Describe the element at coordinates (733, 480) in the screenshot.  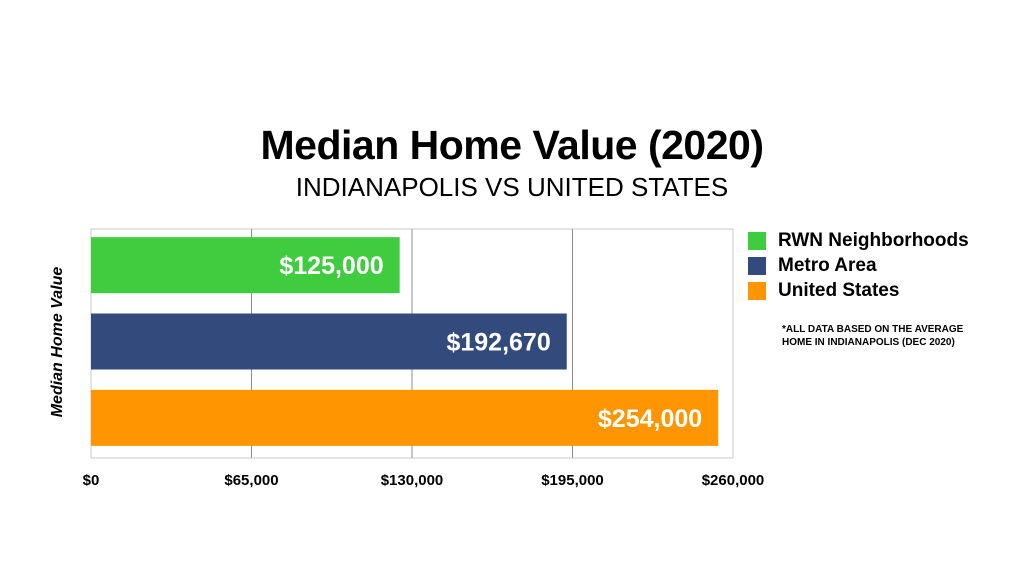
I see `x-tick-label: $260,000` at that location.